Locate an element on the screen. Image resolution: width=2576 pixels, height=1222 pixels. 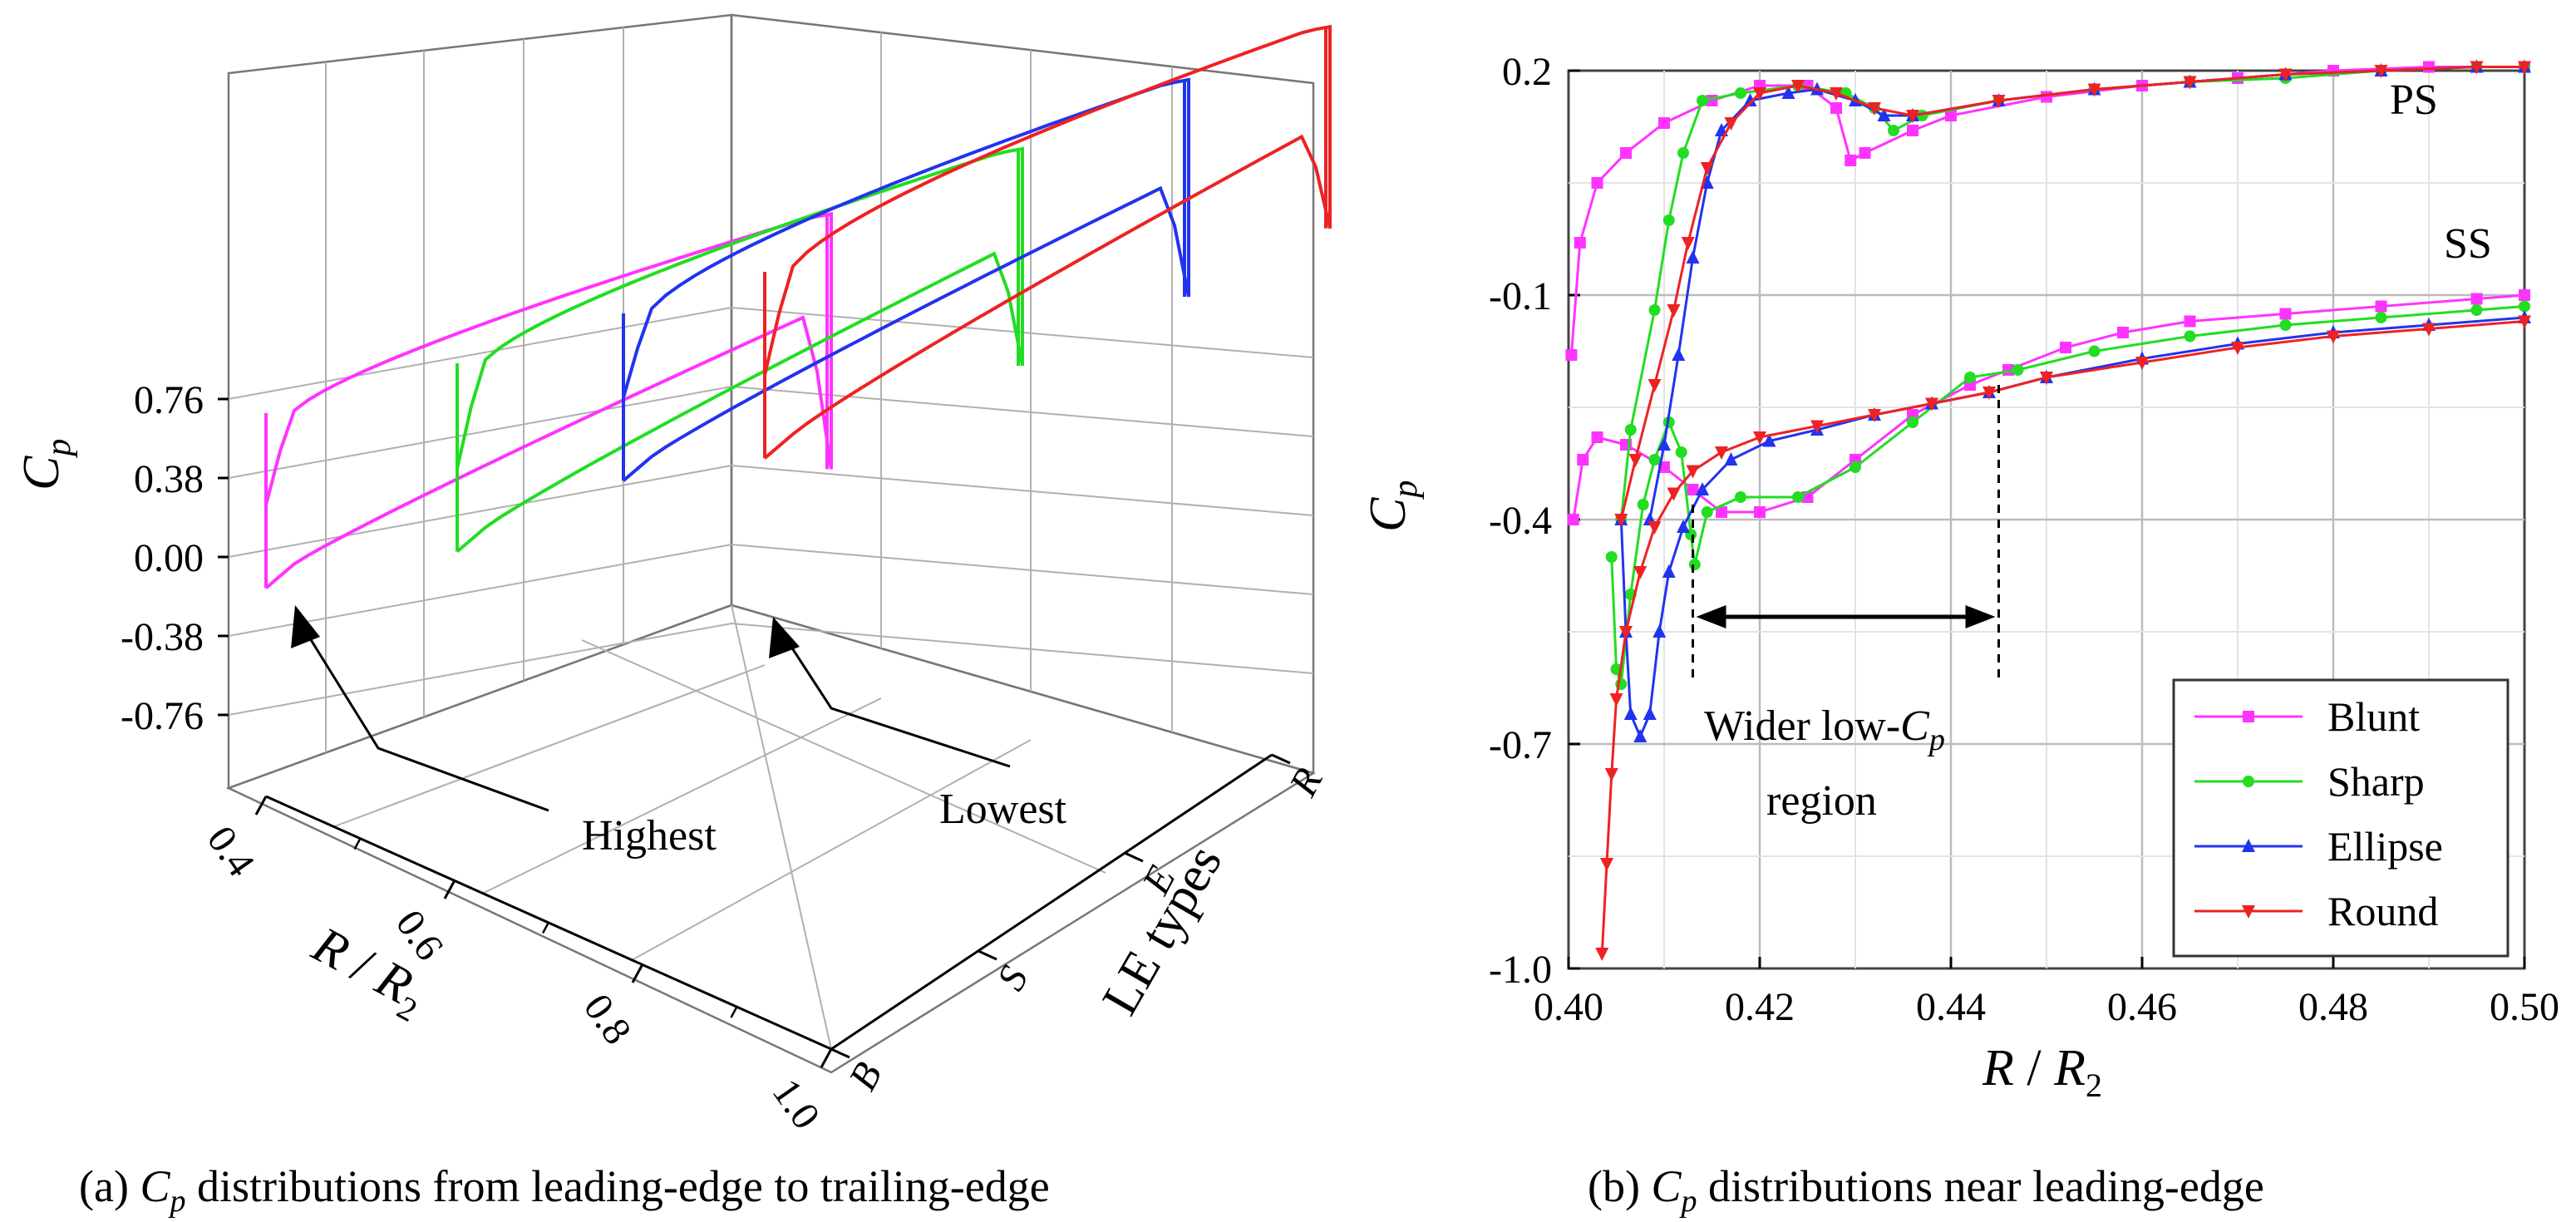
panel-b-legend: Blunt Sharp Ellipse Round is located at coordinates (2341, 818).